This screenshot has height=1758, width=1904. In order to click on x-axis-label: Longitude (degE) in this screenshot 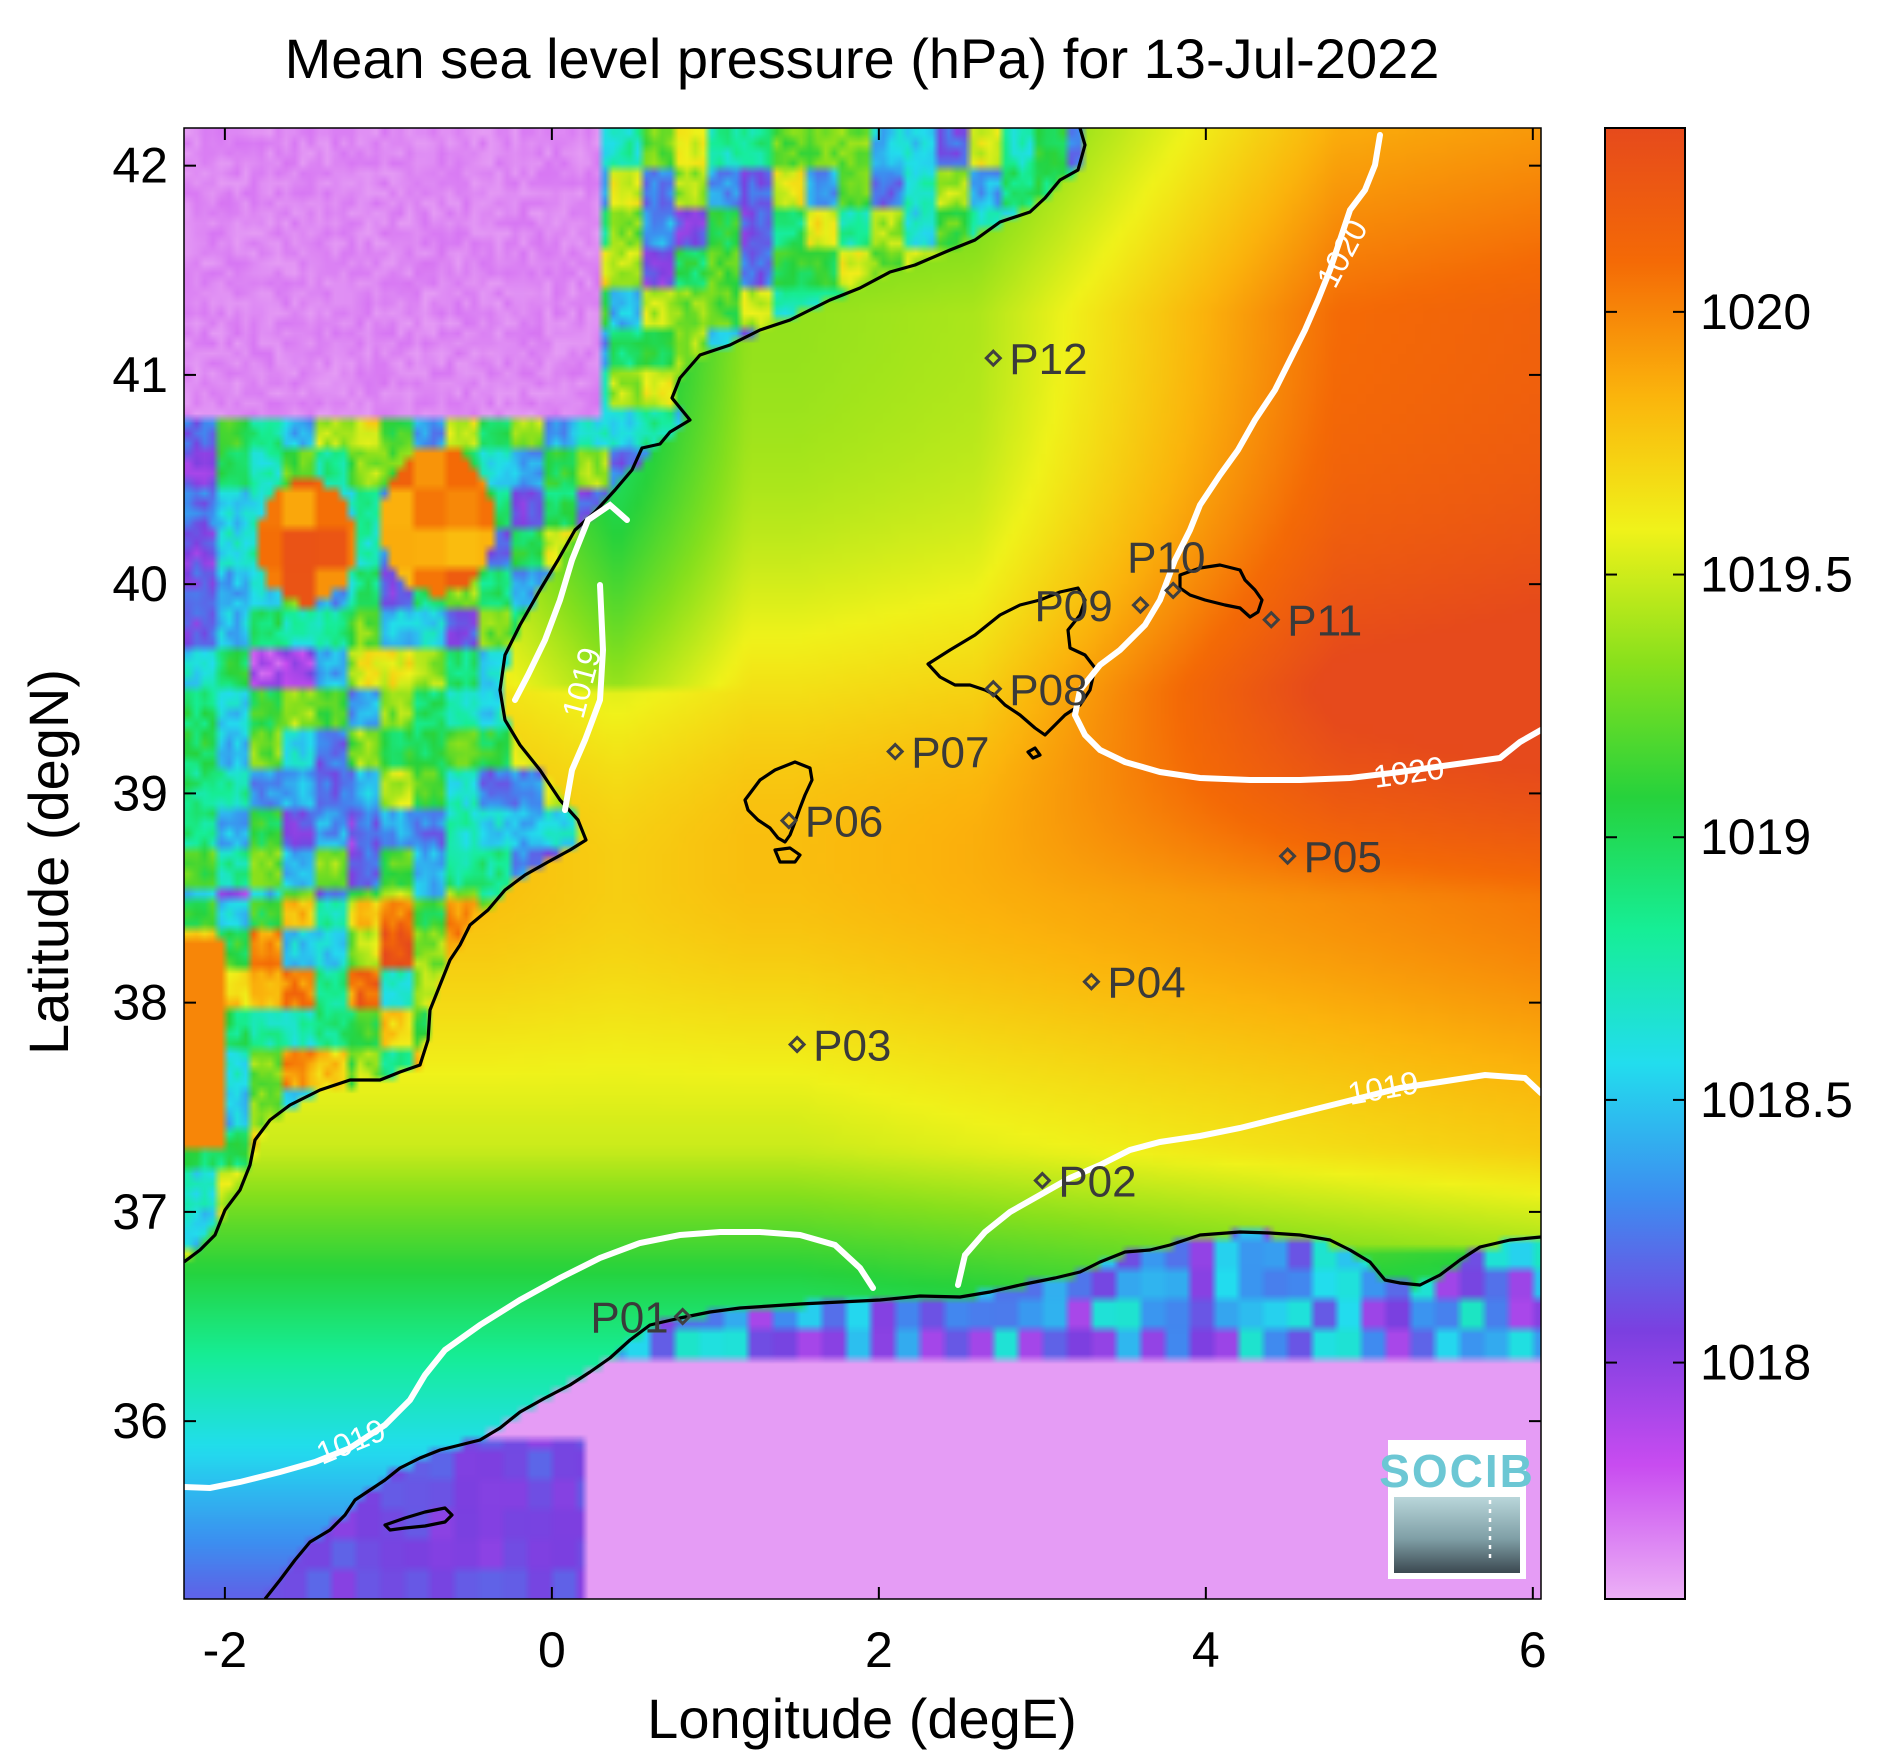, I will do `click(862, 1718)`.